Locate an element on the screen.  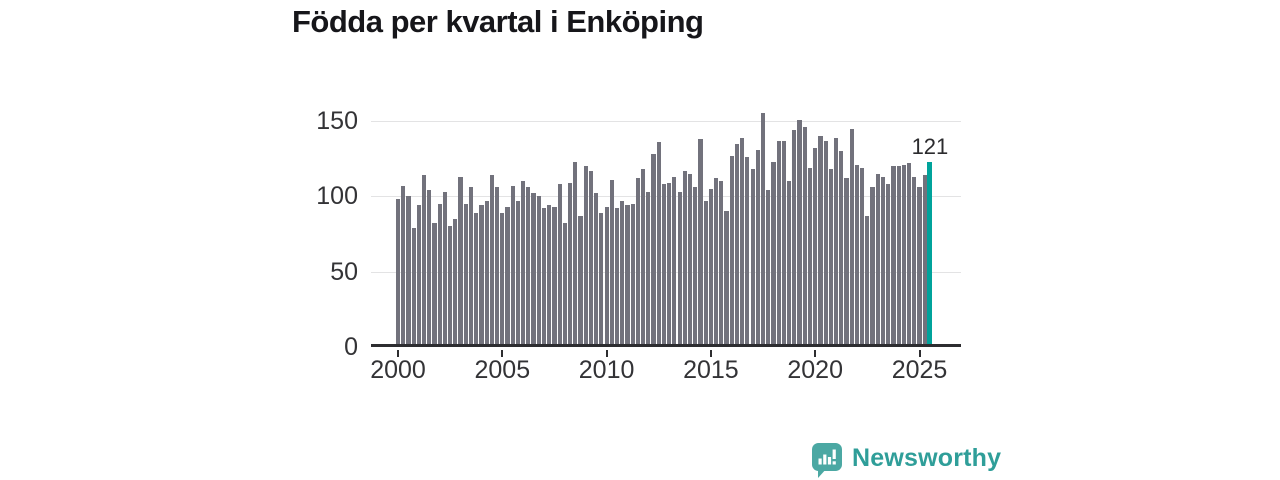
x-axis-label-2010: 2010 is located at coordinates (606, 370).